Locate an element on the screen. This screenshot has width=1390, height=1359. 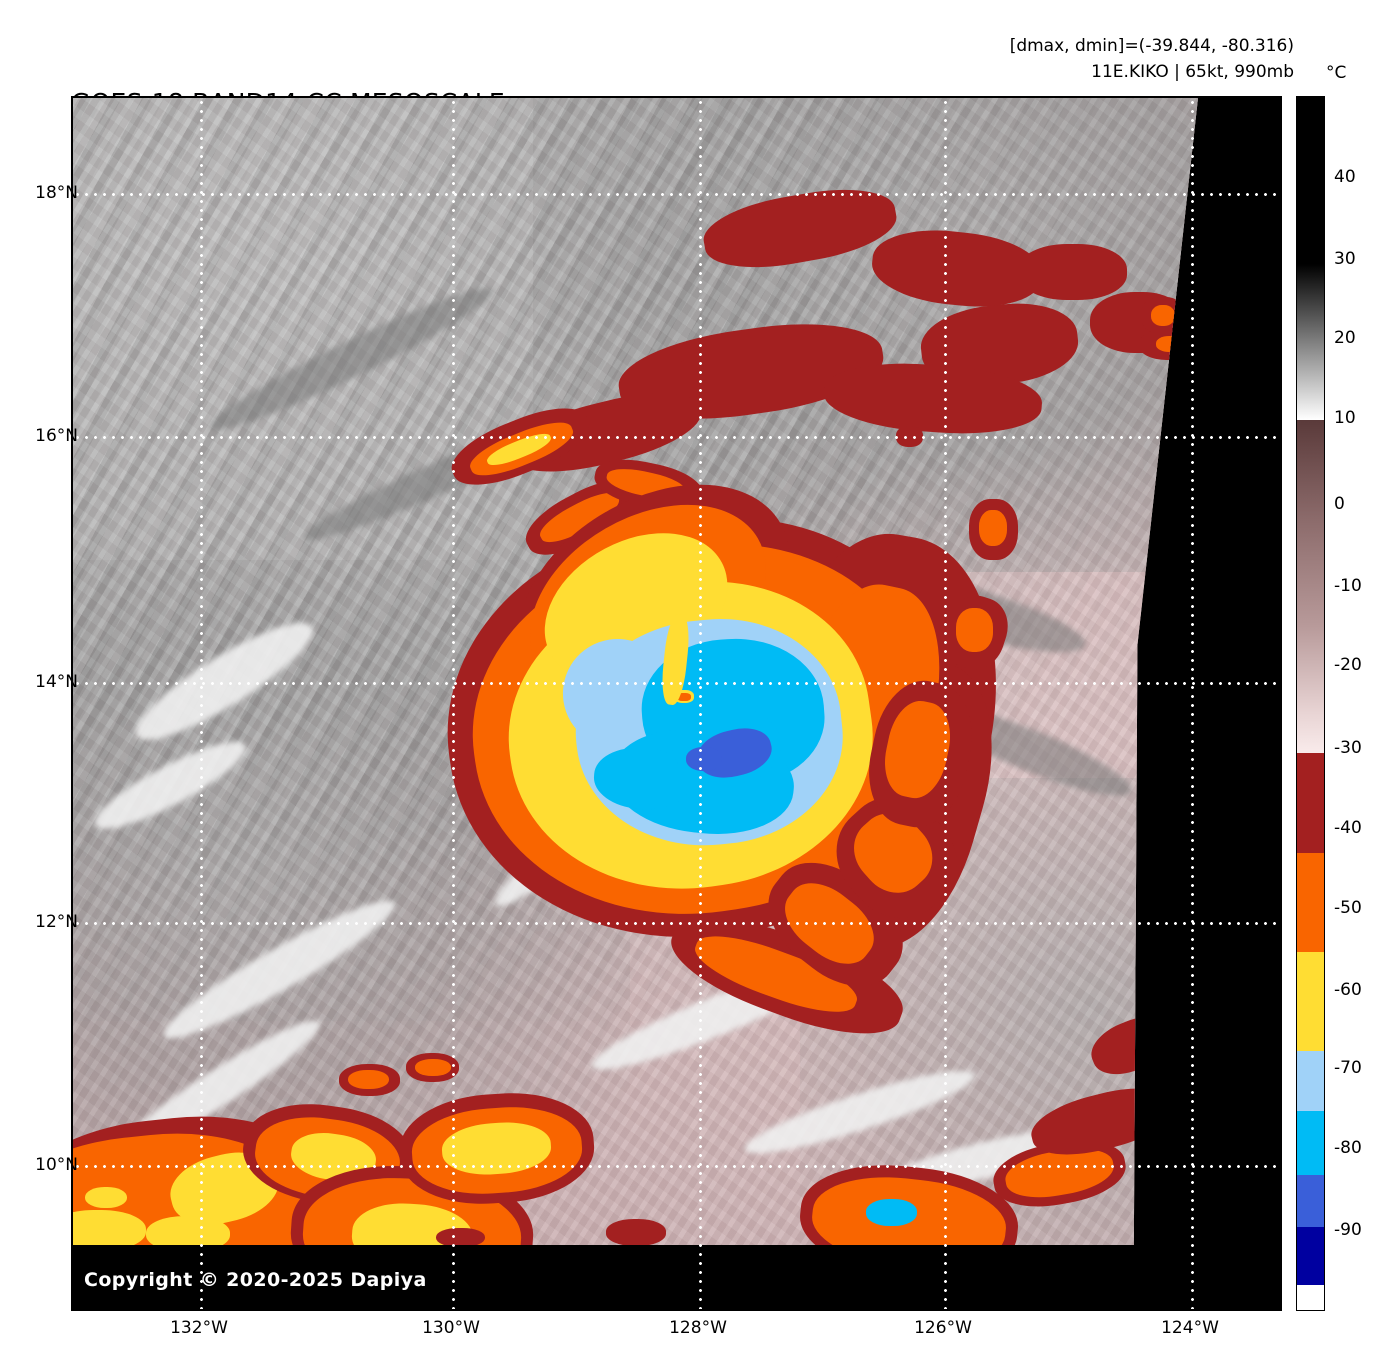
colorbar-band-blue is located at coordinates (1310, 1201).